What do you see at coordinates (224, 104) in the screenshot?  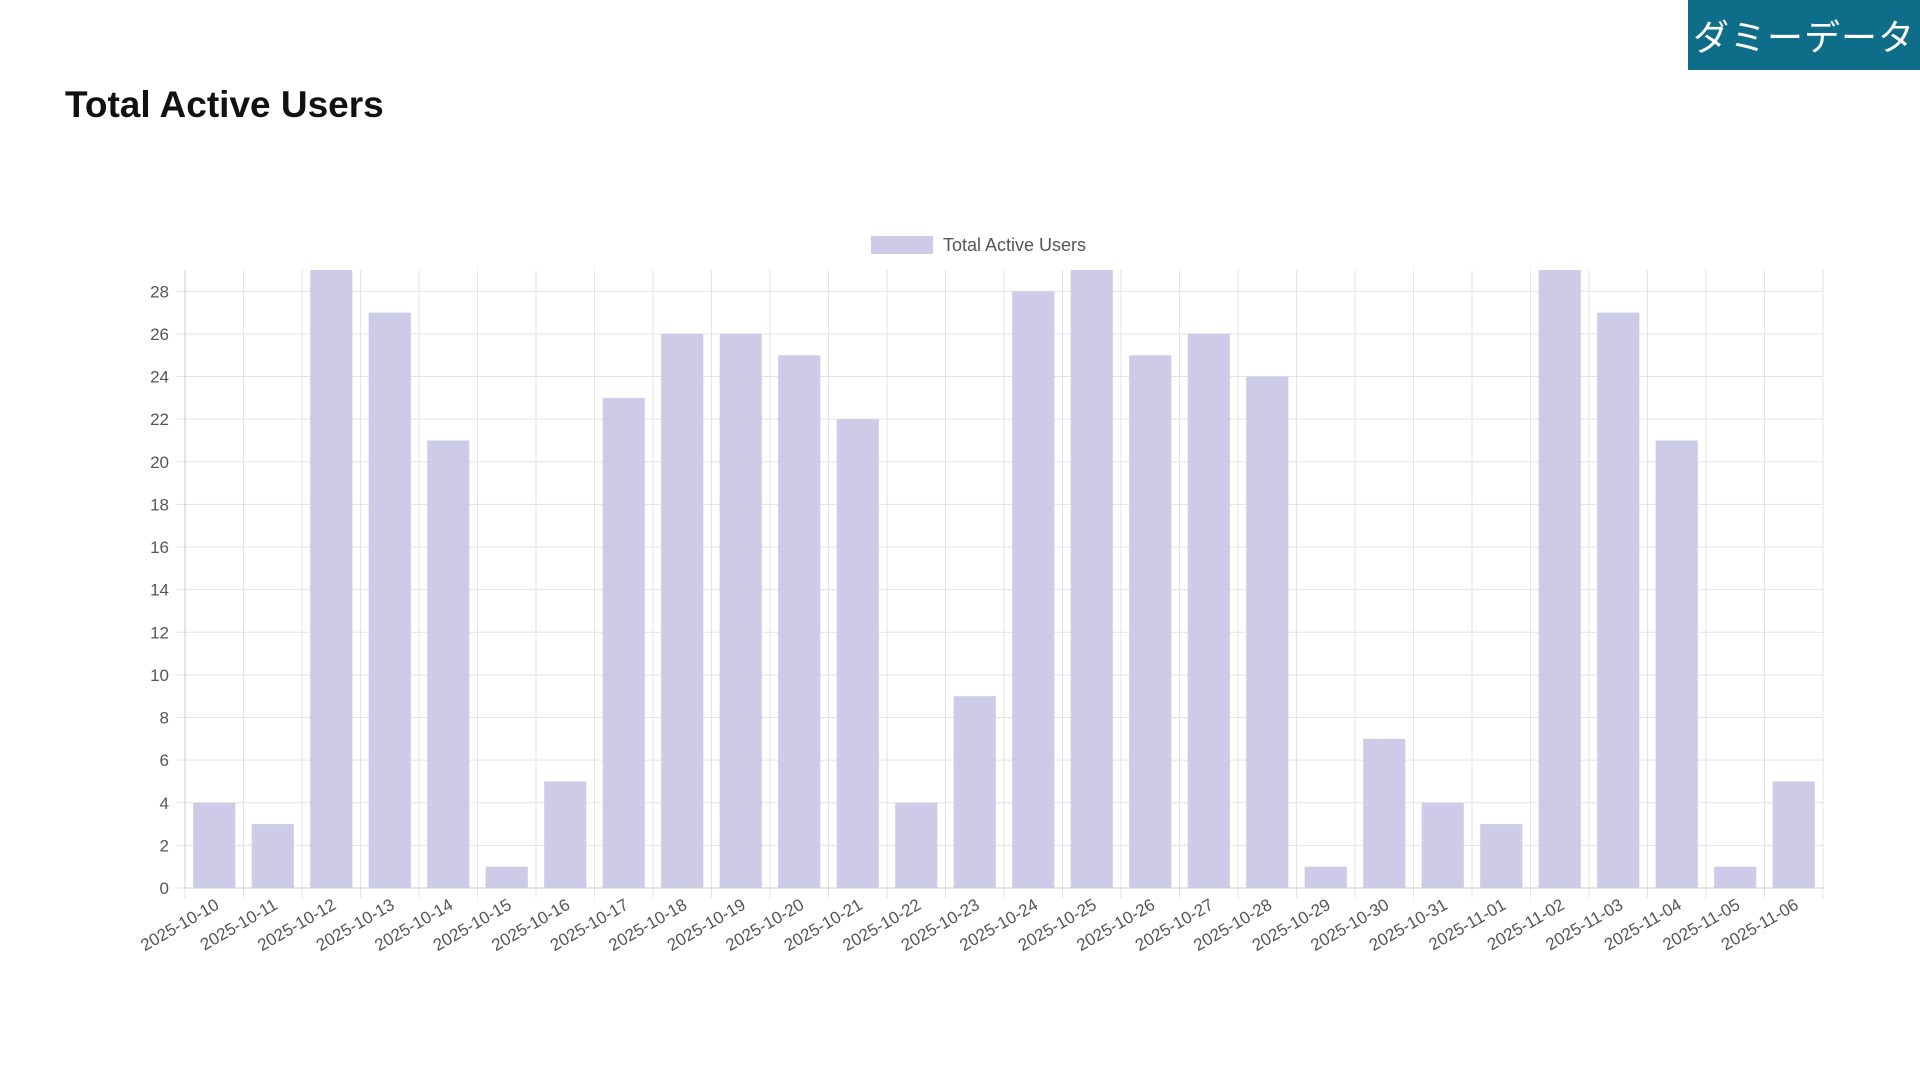 I see `page-title: Total Active Users` at bounding box center [224, 104].